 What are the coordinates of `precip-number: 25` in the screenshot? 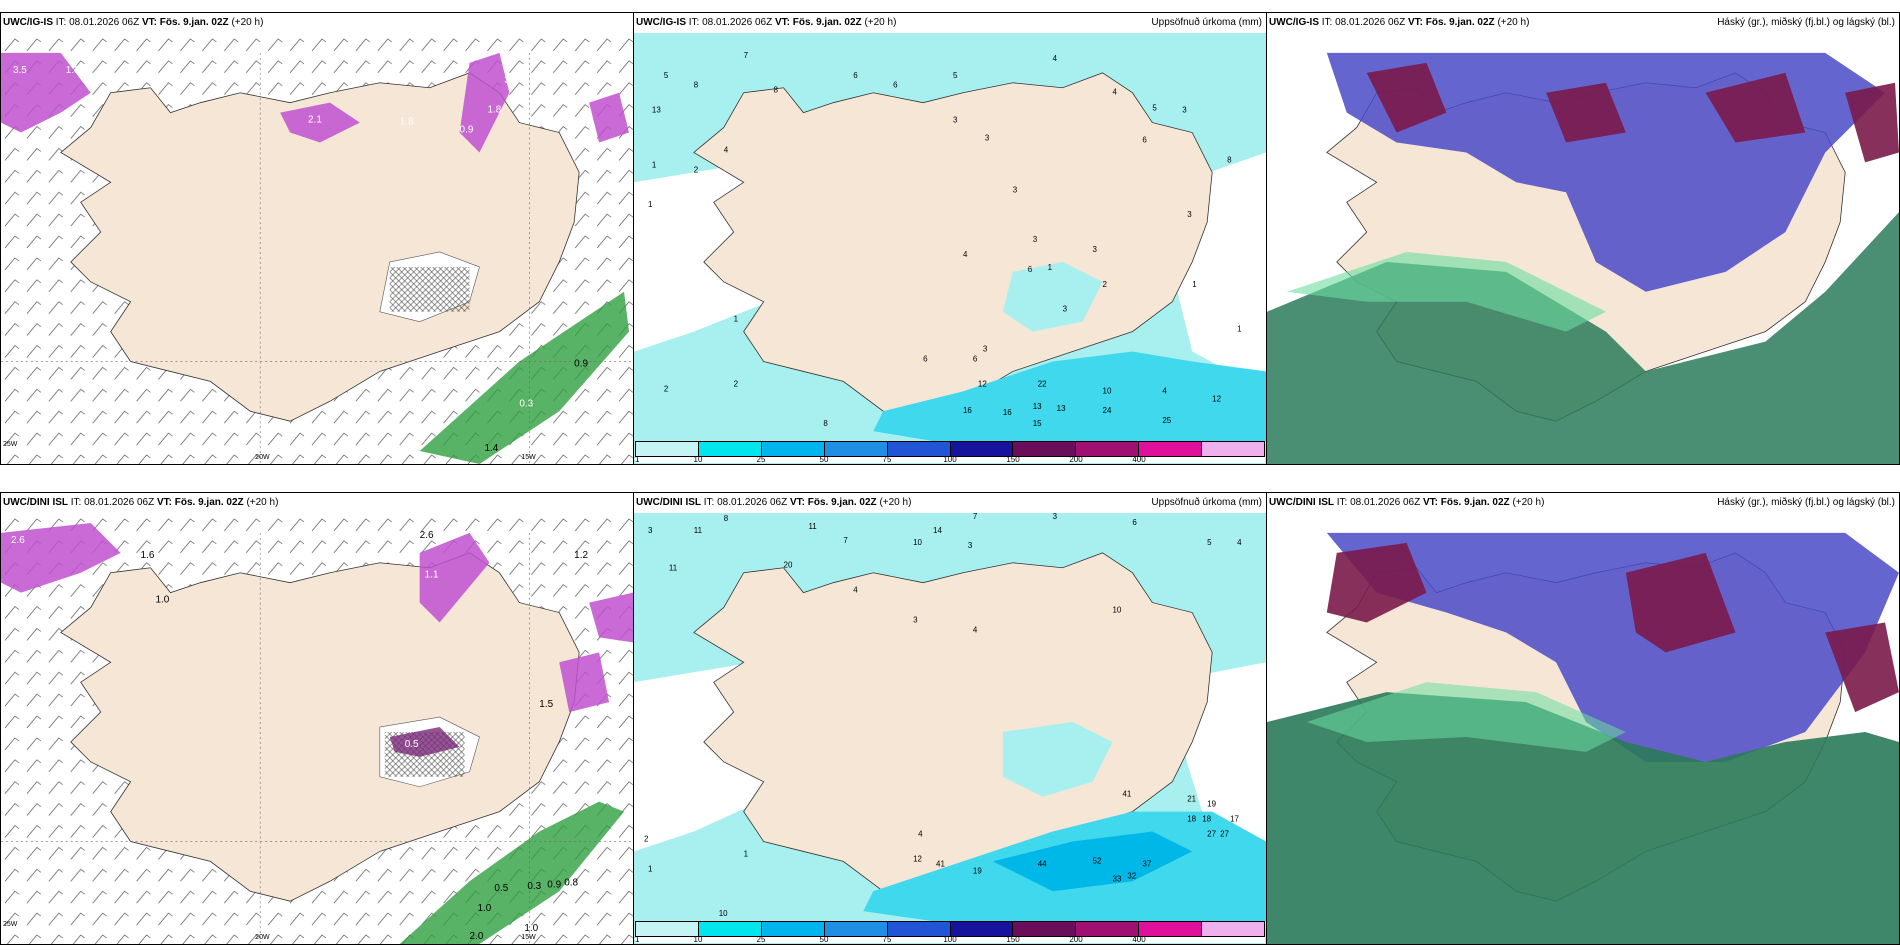 It's located at (1166, 420).